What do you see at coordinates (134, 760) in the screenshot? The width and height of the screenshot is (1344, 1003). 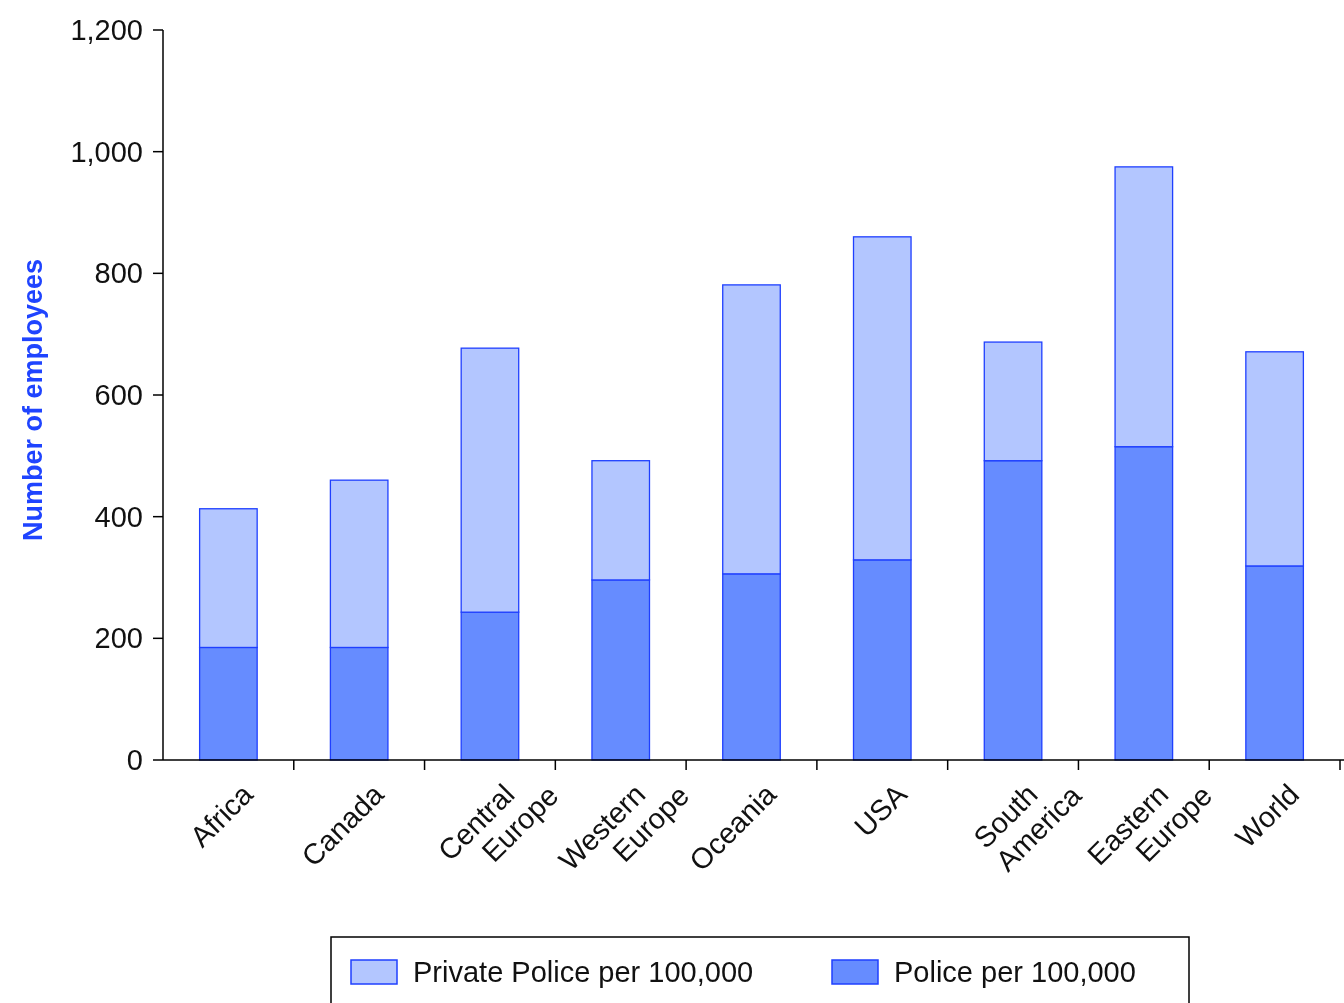 I see `y-tick-label: 0` at bounding box center [134, 760].